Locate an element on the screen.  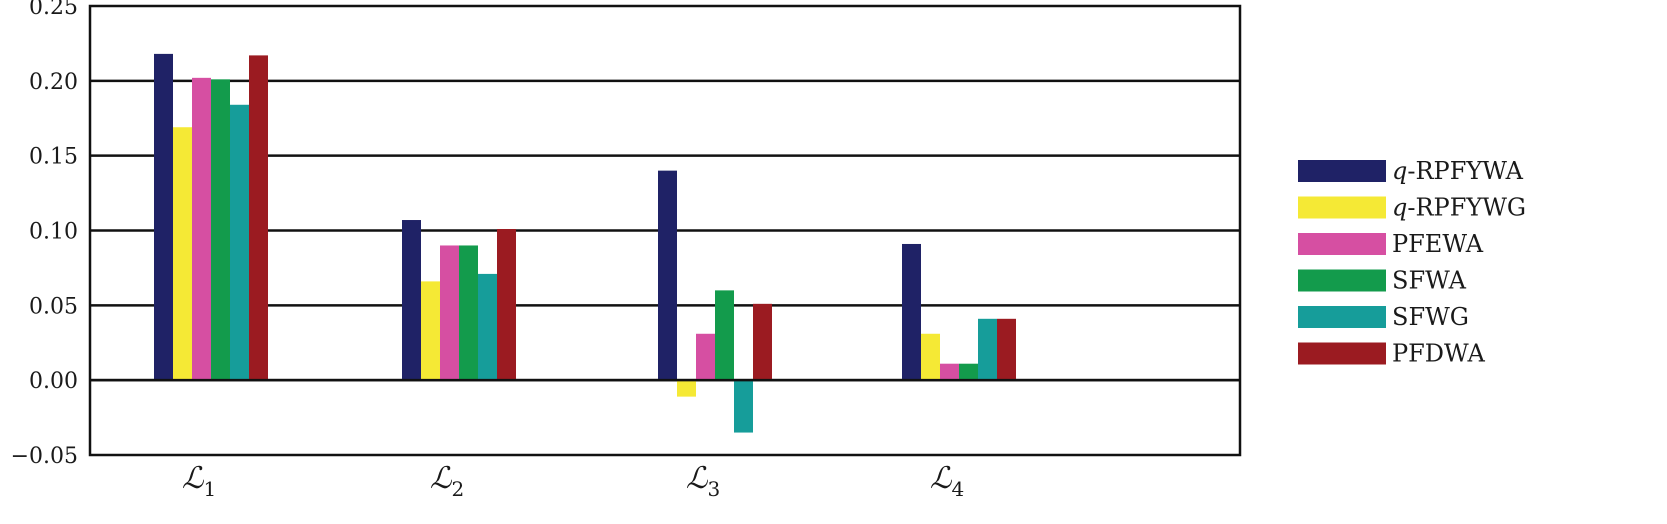
legend-label-text: SFWG is located at coordinates (1430, 317).